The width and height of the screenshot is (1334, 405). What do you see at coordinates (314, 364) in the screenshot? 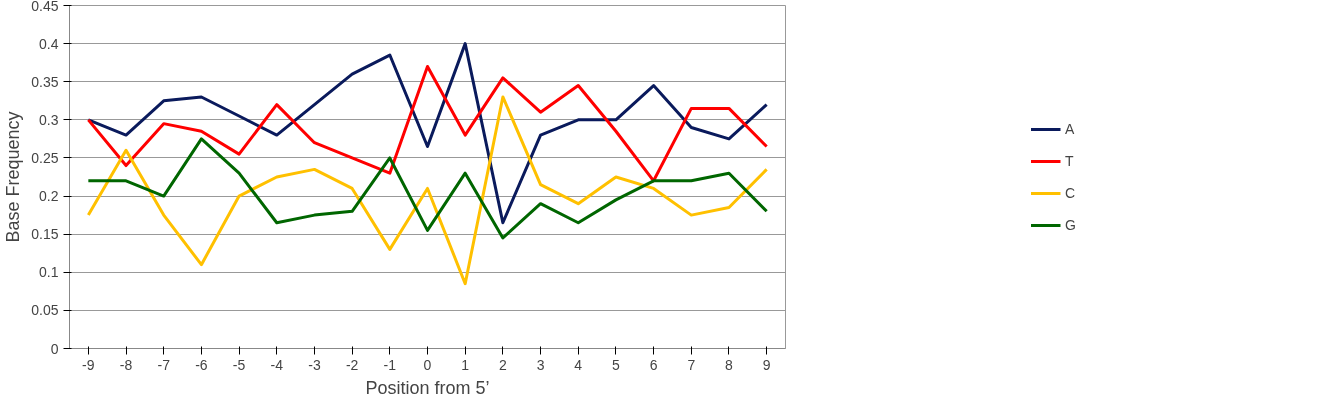
I see `x-tick-label: -3` at bounding box center [314, 364].